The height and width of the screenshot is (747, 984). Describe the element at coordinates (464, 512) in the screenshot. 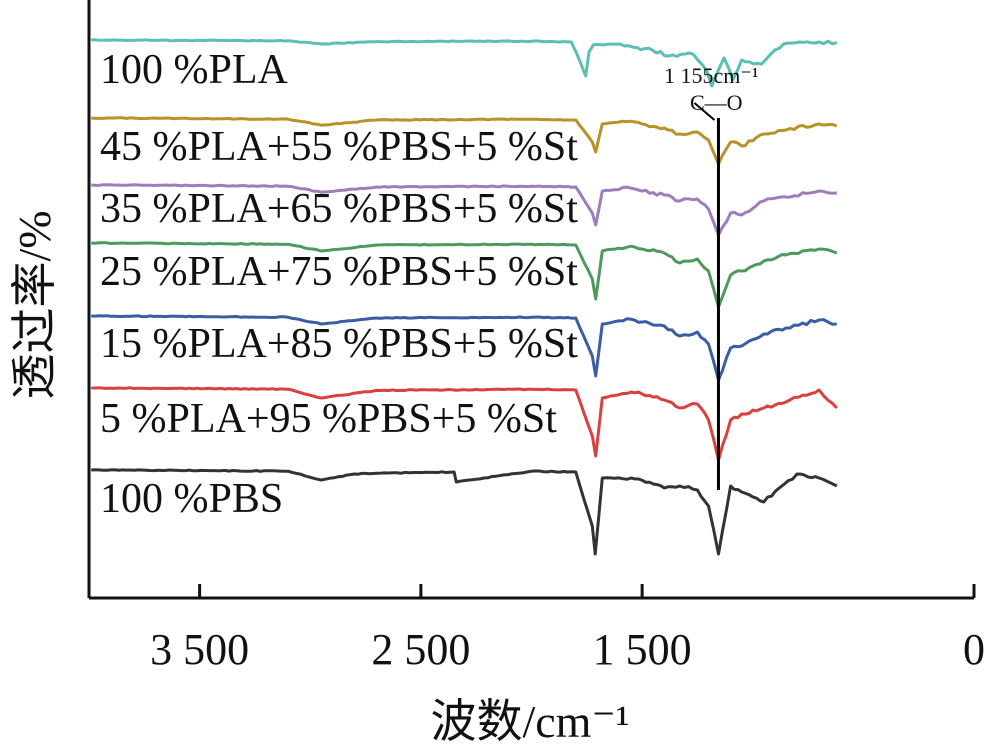

I see `series-line-100-pbs` at that location.